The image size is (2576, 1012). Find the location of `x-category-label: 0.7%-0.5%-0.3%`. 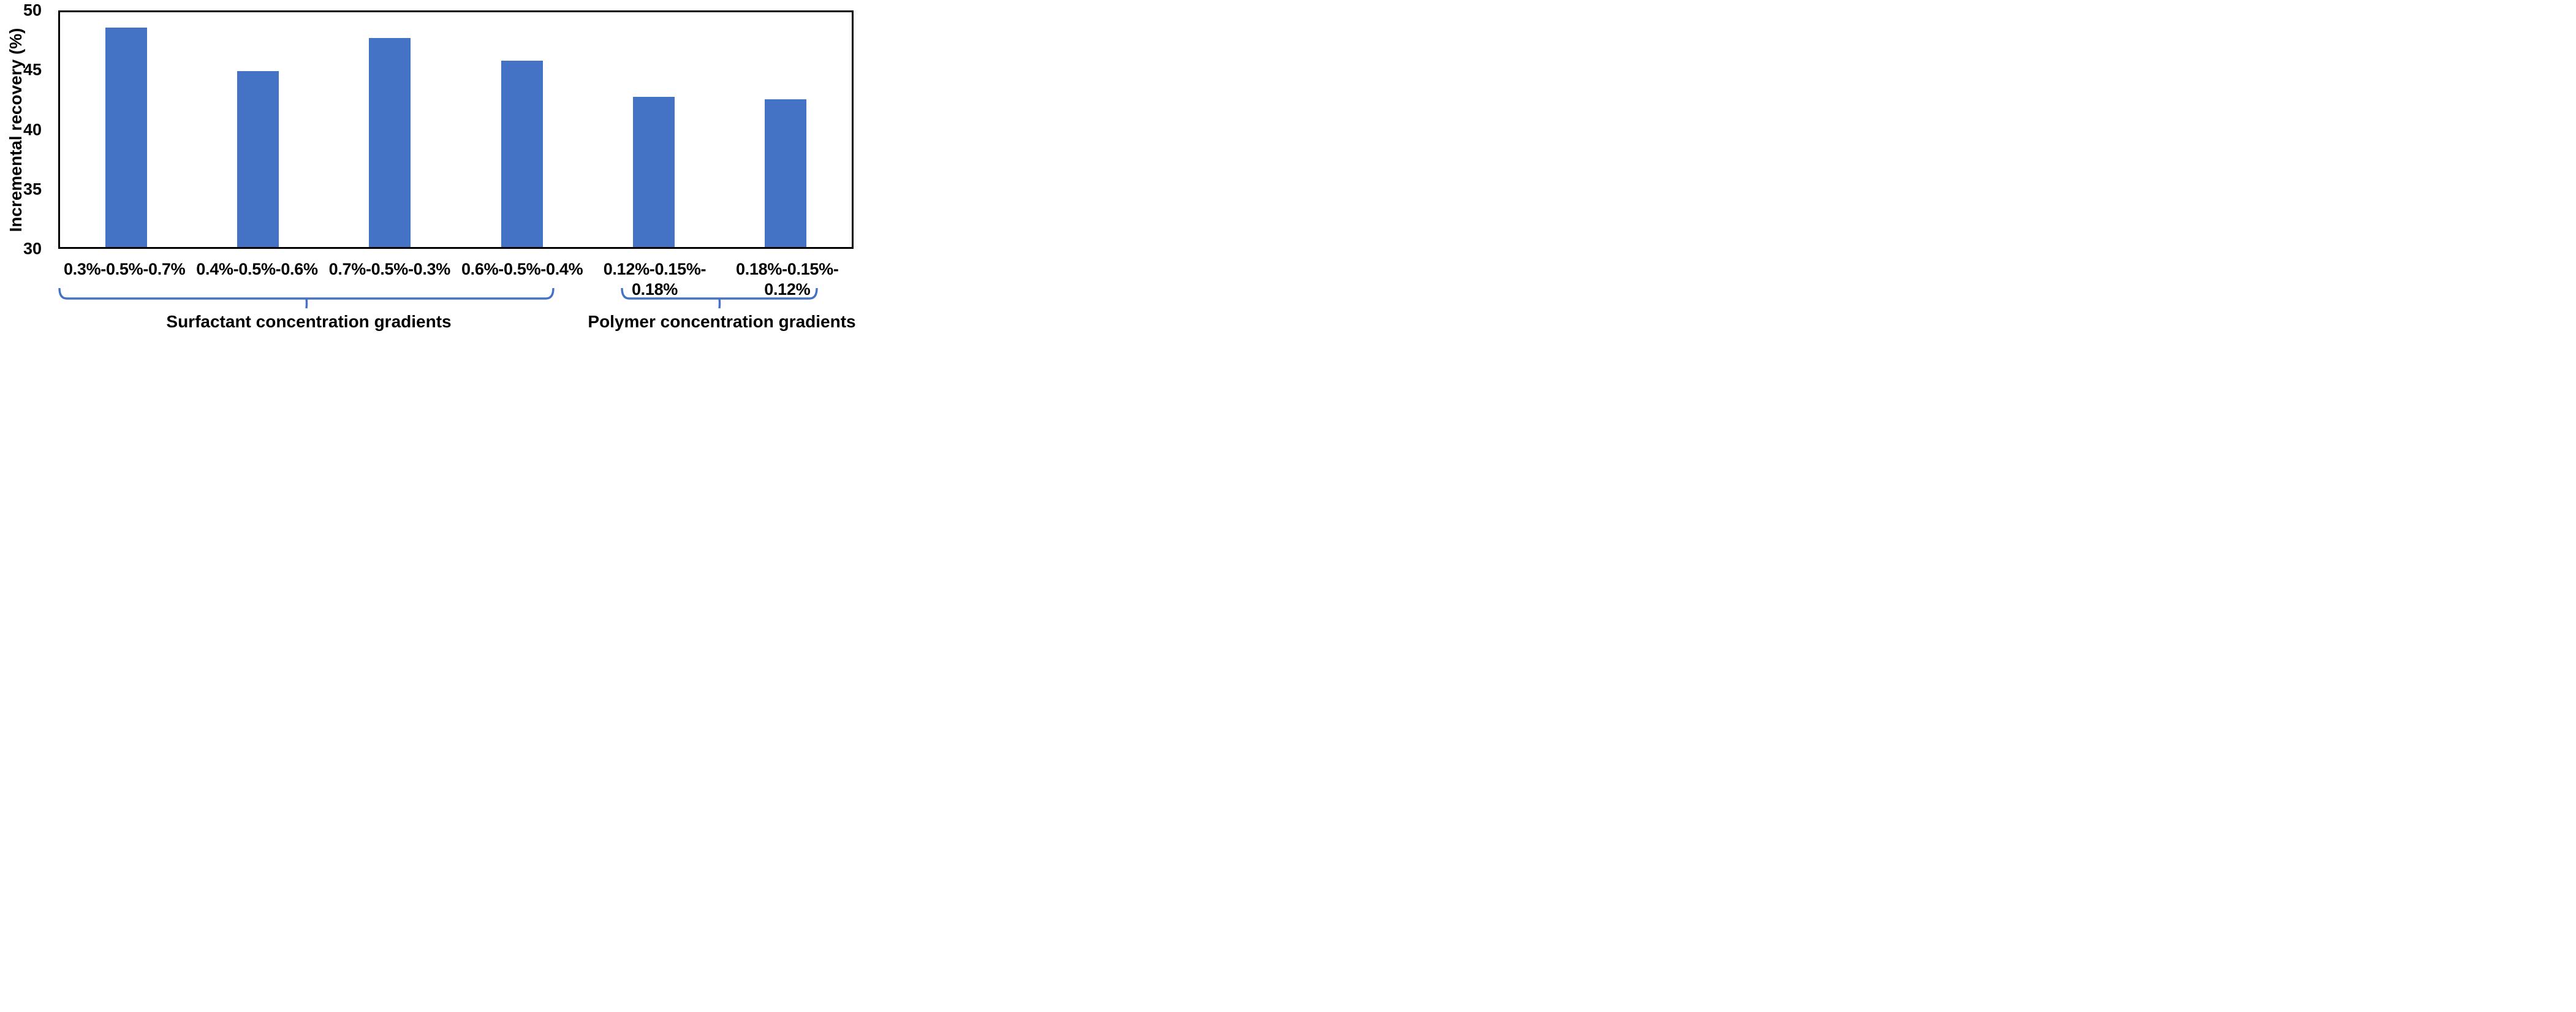

x-category-label: 0.7%-0.5%-0.3% is located at coordinates (389, 269).